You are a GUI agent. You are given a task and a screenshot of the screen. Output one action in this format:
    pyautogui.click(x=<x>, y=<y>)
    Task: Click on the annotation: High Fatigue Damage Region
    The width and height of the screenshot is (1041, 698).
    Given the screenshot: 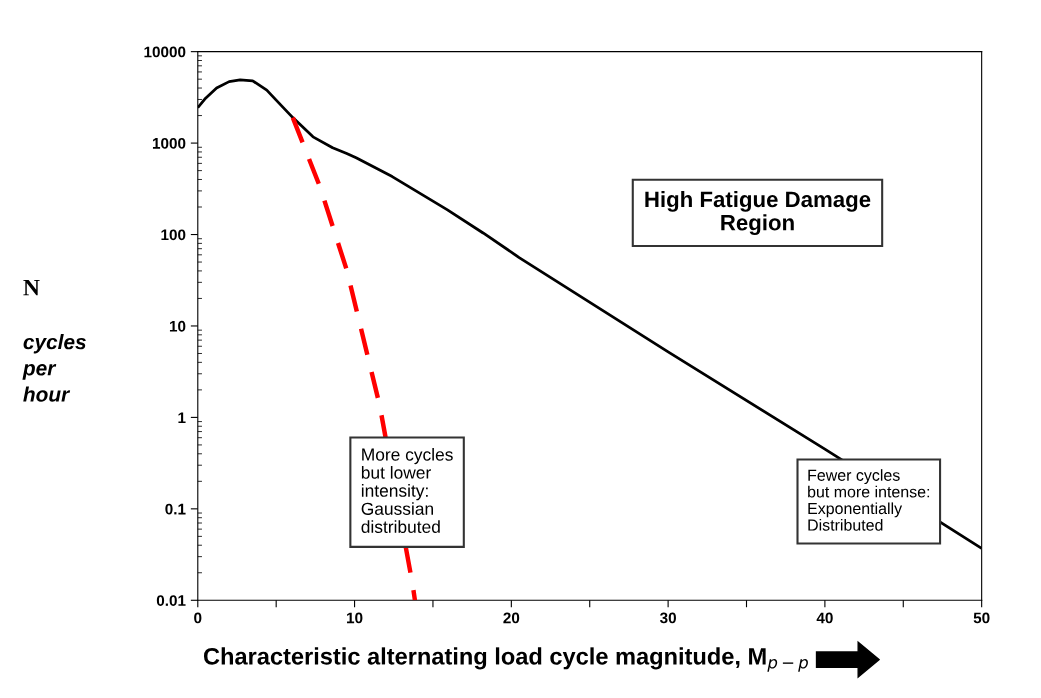 What is the action you would take?
    pyautogui.click(x=758, y=212)
    